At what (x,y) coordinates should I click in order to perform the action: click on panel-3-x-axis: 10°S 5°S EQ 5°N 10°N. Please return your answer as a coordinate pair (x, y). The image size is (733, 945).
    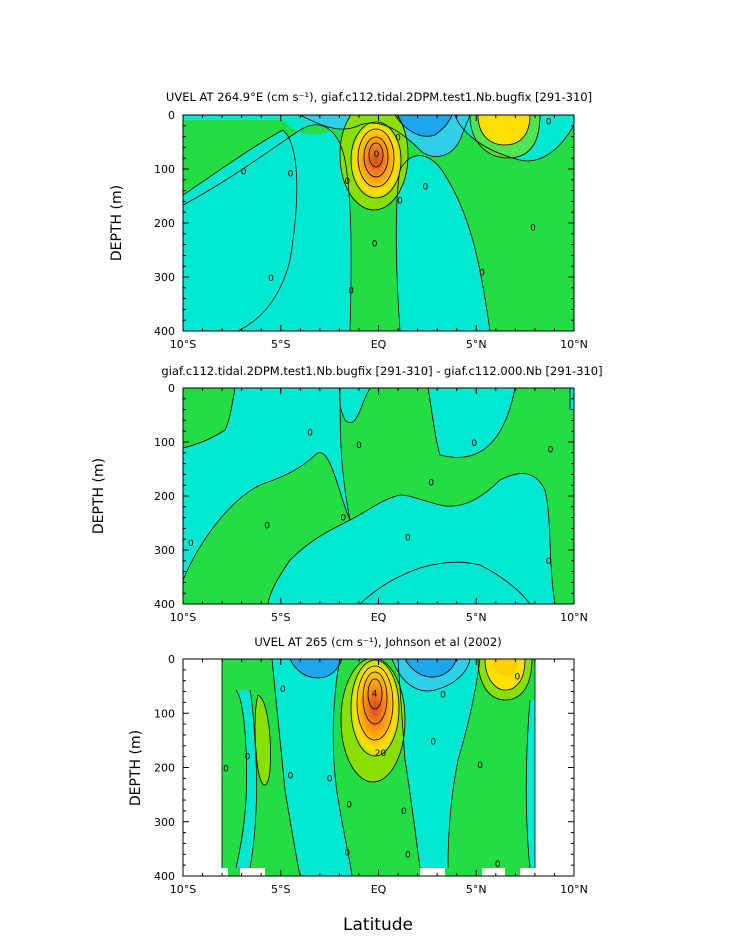
    Looking at the image, I should click on (379, 777).